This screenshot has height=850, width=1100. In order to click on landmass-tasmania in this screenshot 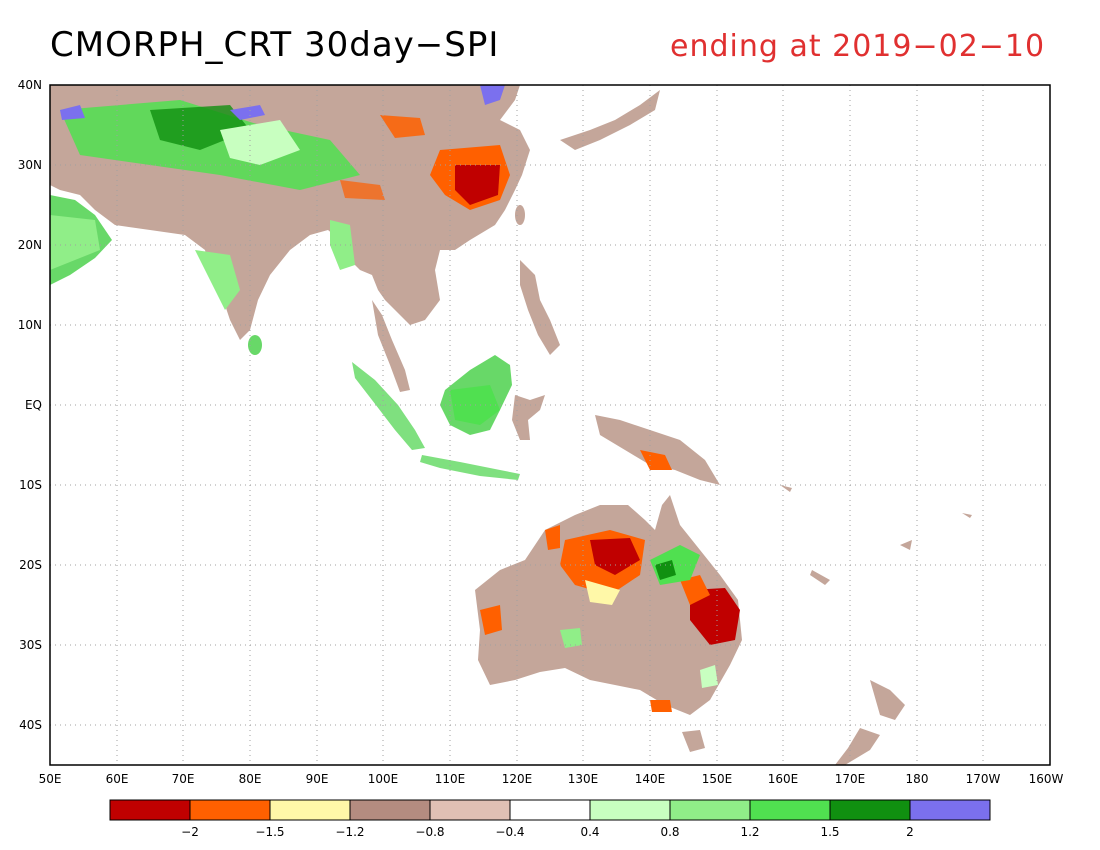, I will do `click(693, 741)`.